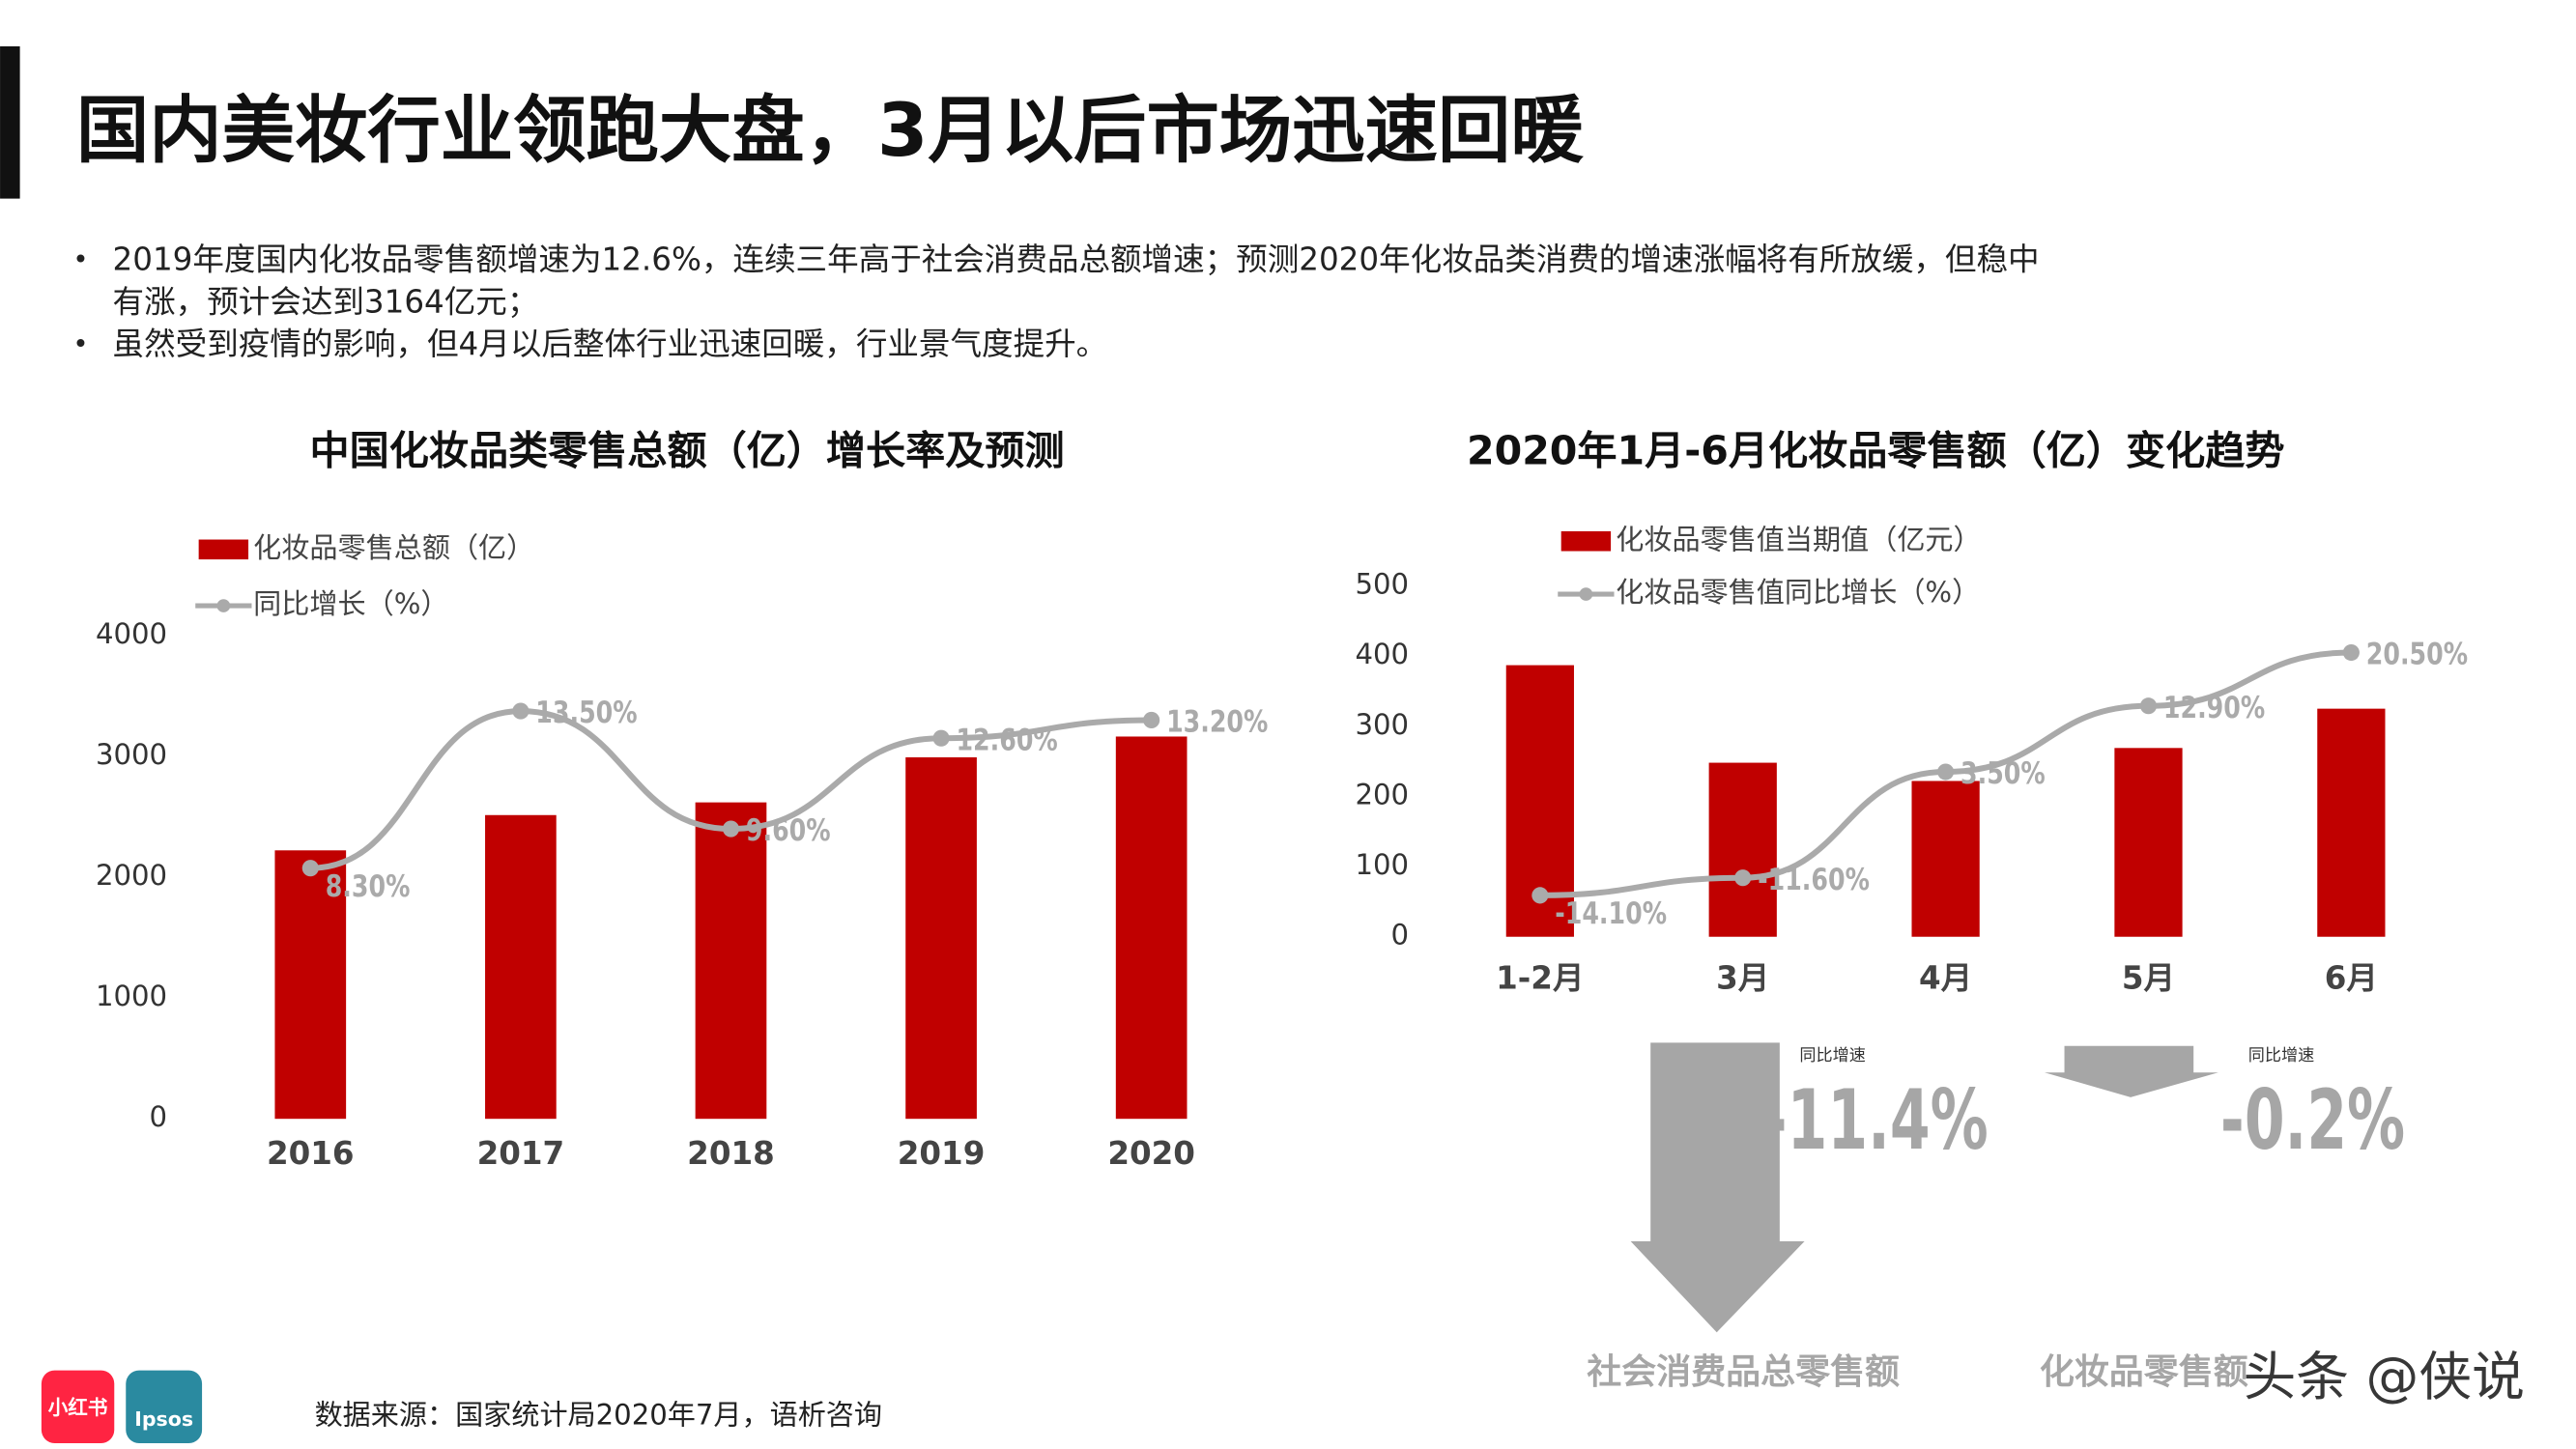  What do you see at coordinates (311, 1153) in the screenshot?
I see `x-tick-label: 2016` at bounding box center [311, 1153].